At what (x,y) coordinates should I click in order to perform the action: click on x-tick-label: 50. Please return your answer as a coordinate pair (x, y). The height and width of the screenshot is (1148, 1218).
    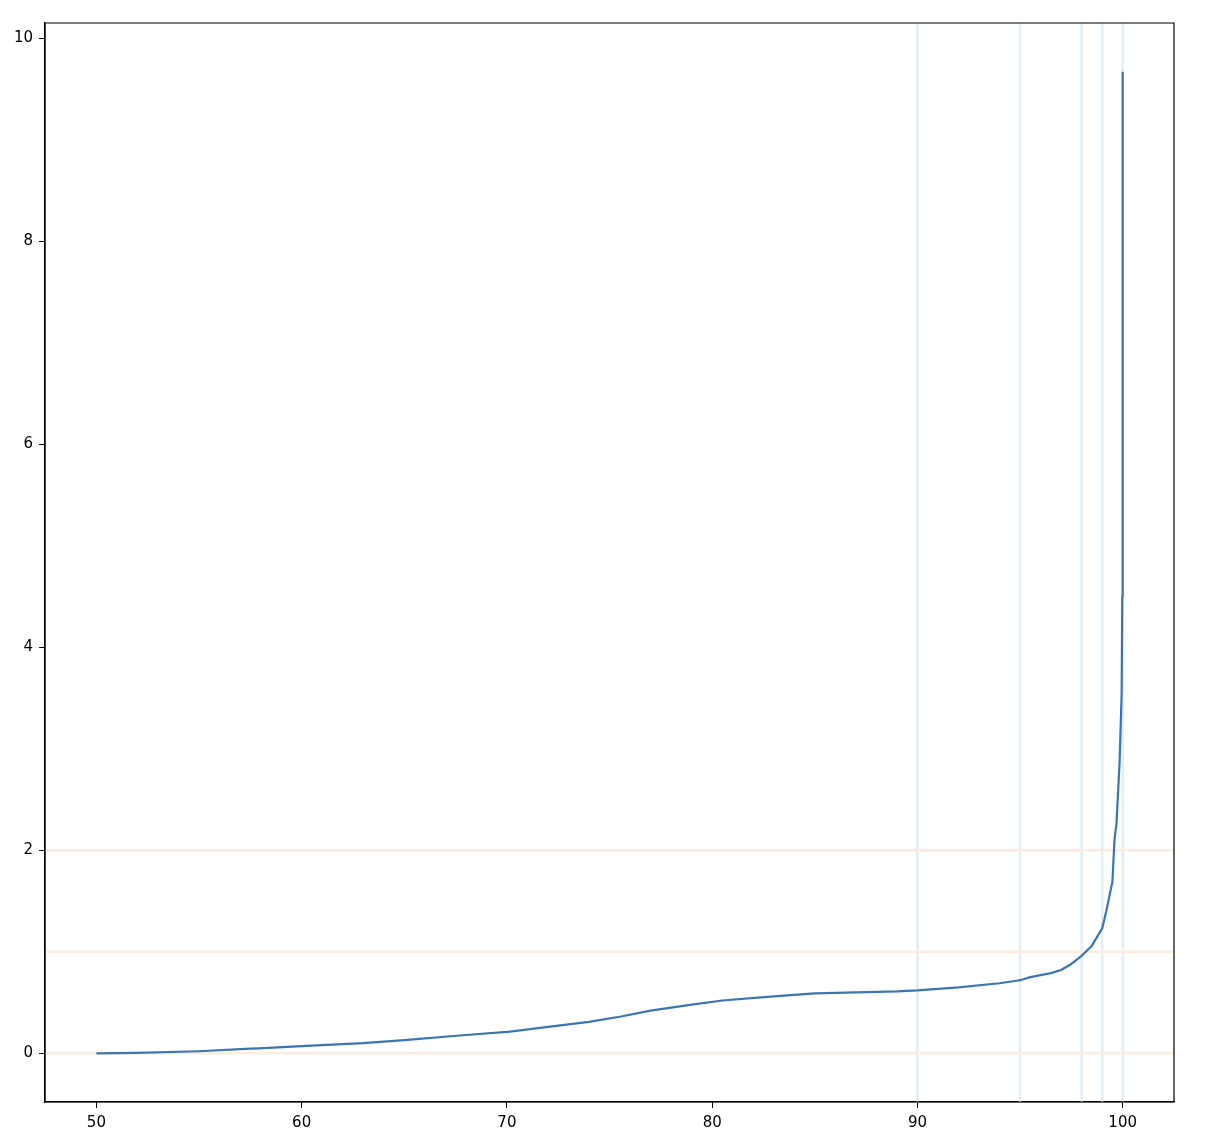
    Looking at the image, I should click on (96, 1121).